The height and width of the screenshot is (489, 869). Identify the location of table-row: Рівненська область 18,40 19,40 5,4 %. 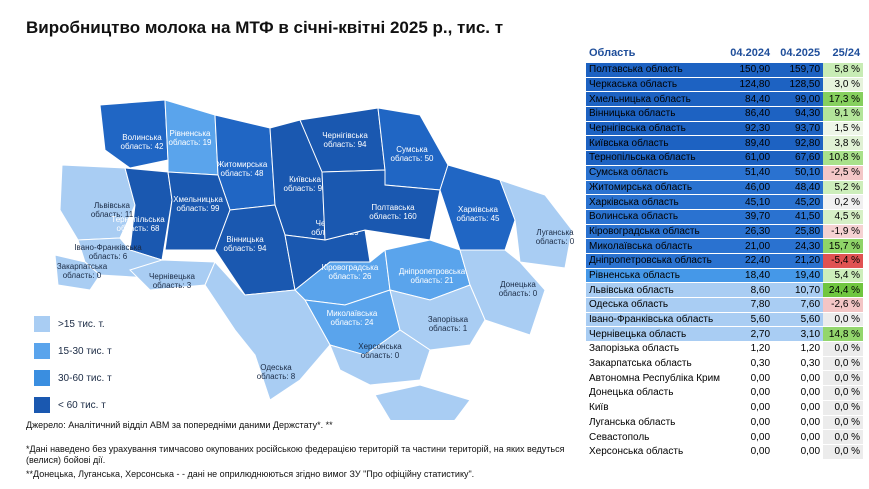
(725, 276).